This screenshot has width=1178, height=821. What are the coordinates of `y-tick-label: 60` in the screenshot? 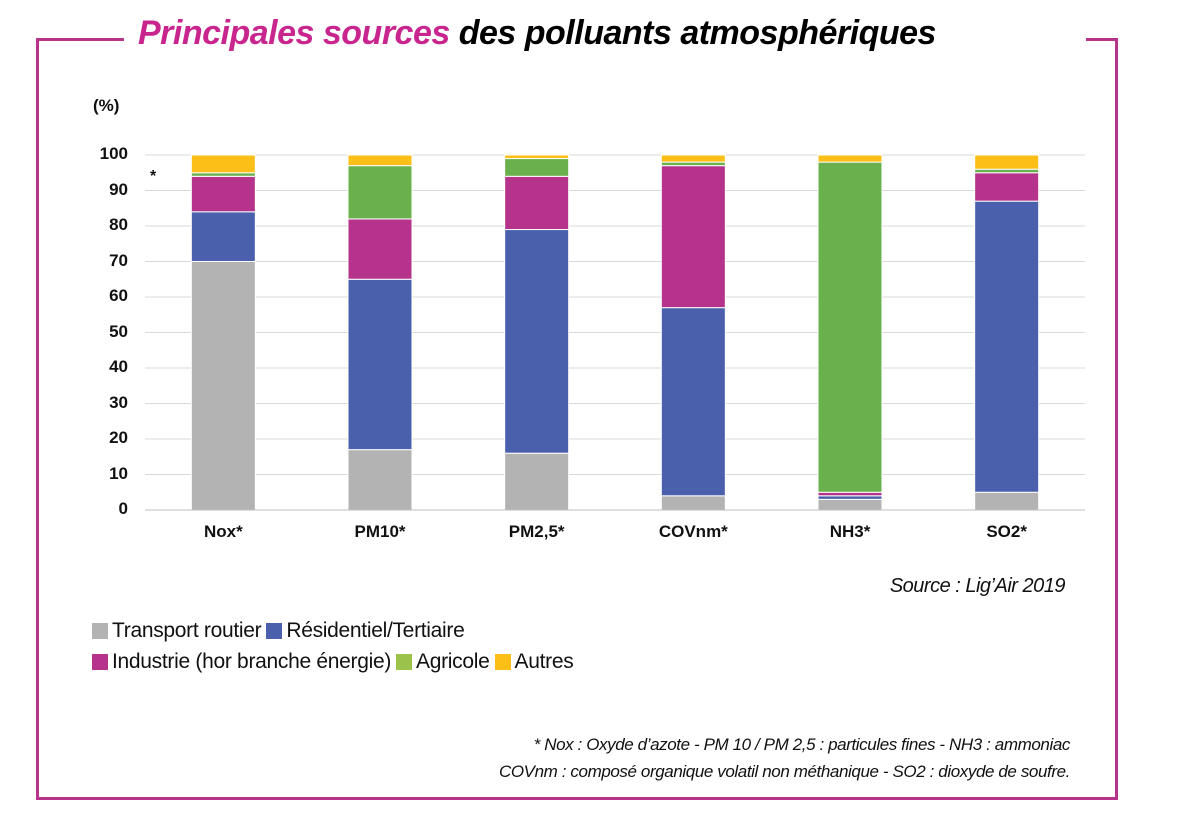 It's located at (118, 295).